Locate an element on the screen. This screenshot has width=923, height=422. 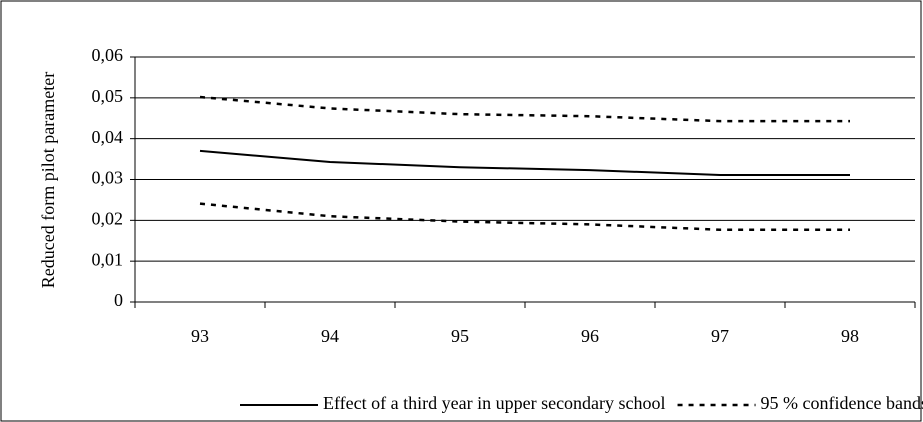
y-tick-label: 0,06 is located at coordinates (108, 55).